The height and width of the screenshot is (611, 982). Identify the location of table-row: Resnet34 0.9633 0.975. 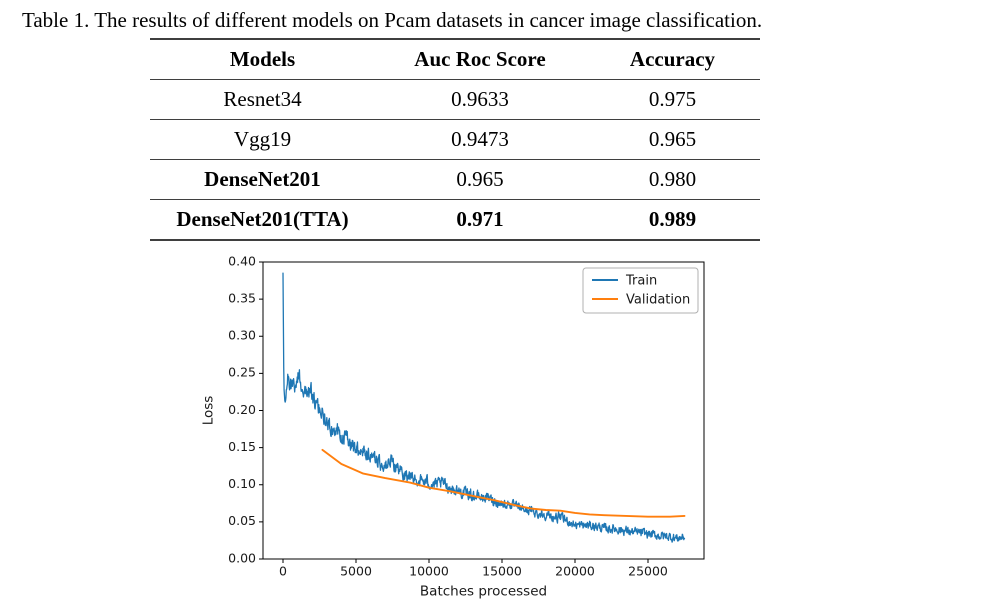
(455, 100).